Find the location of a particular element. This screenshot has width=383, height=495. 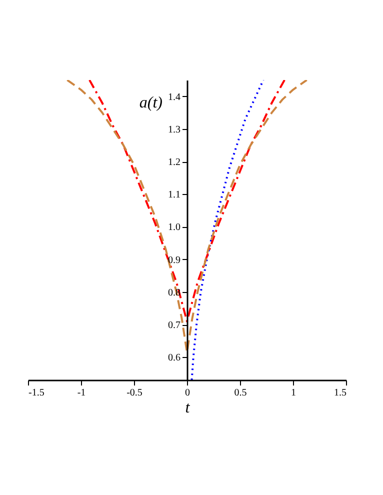

x-tick-label: 0 is located at coordinates (187, 393).